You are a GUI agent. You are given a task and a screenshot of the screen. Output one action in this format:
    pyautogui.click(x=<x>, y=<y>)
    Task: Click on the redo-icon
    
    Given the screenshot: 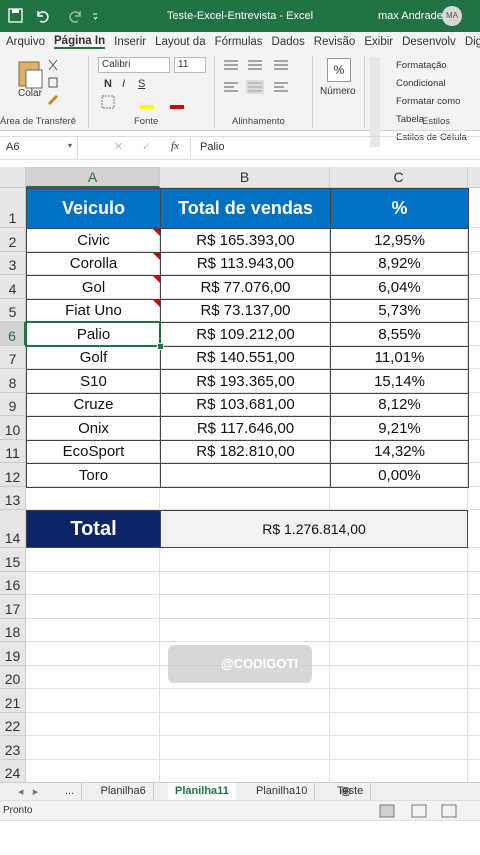 What is the action you would take?
    pyautogui.click(x=75, y=17)
    